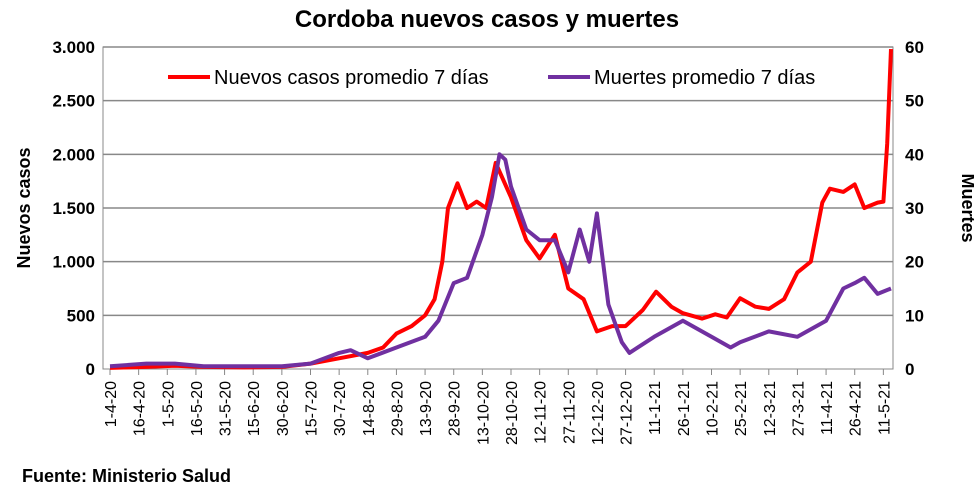 This screenshot has height=501, width=974. Describe the element at coordinates (168, 404) in the screenshot. I see `x-tick-label: 1-5-20` at that location.